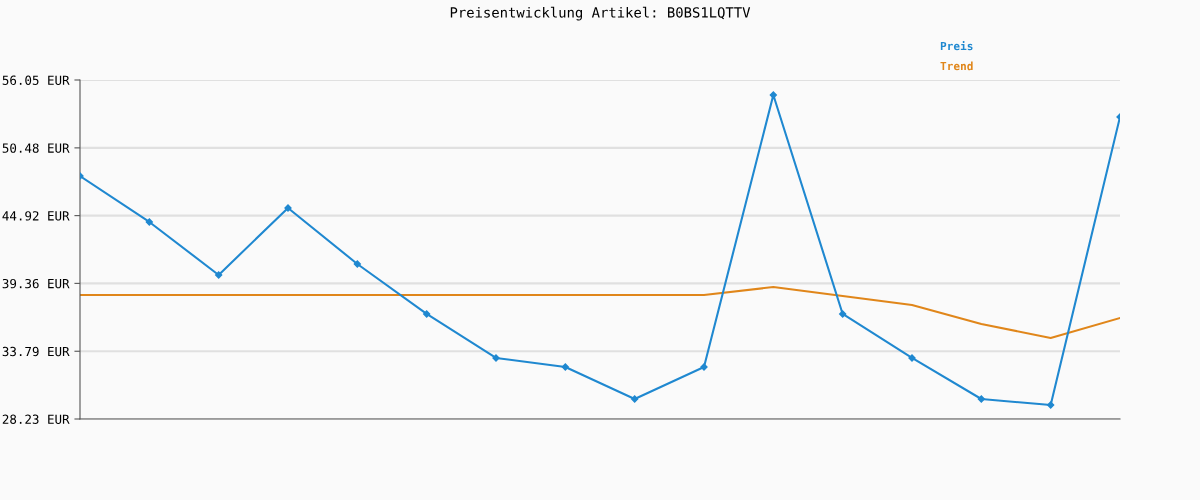  What do you see at coordinates (36, 148) in the screenshot?
I see `y-tick-label: 50.48 EUR` at bounding box center [36, 148].